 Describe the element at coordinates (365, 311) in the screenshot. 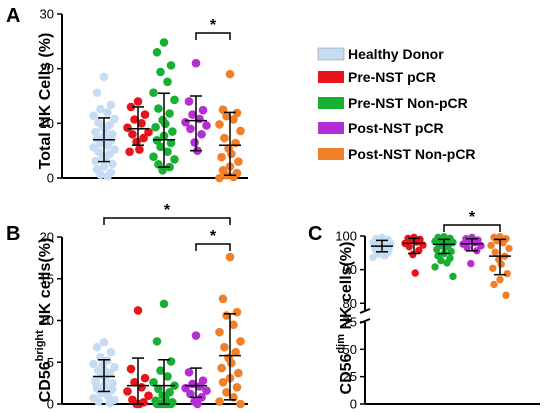

I see `axis-break-mark` at that location.